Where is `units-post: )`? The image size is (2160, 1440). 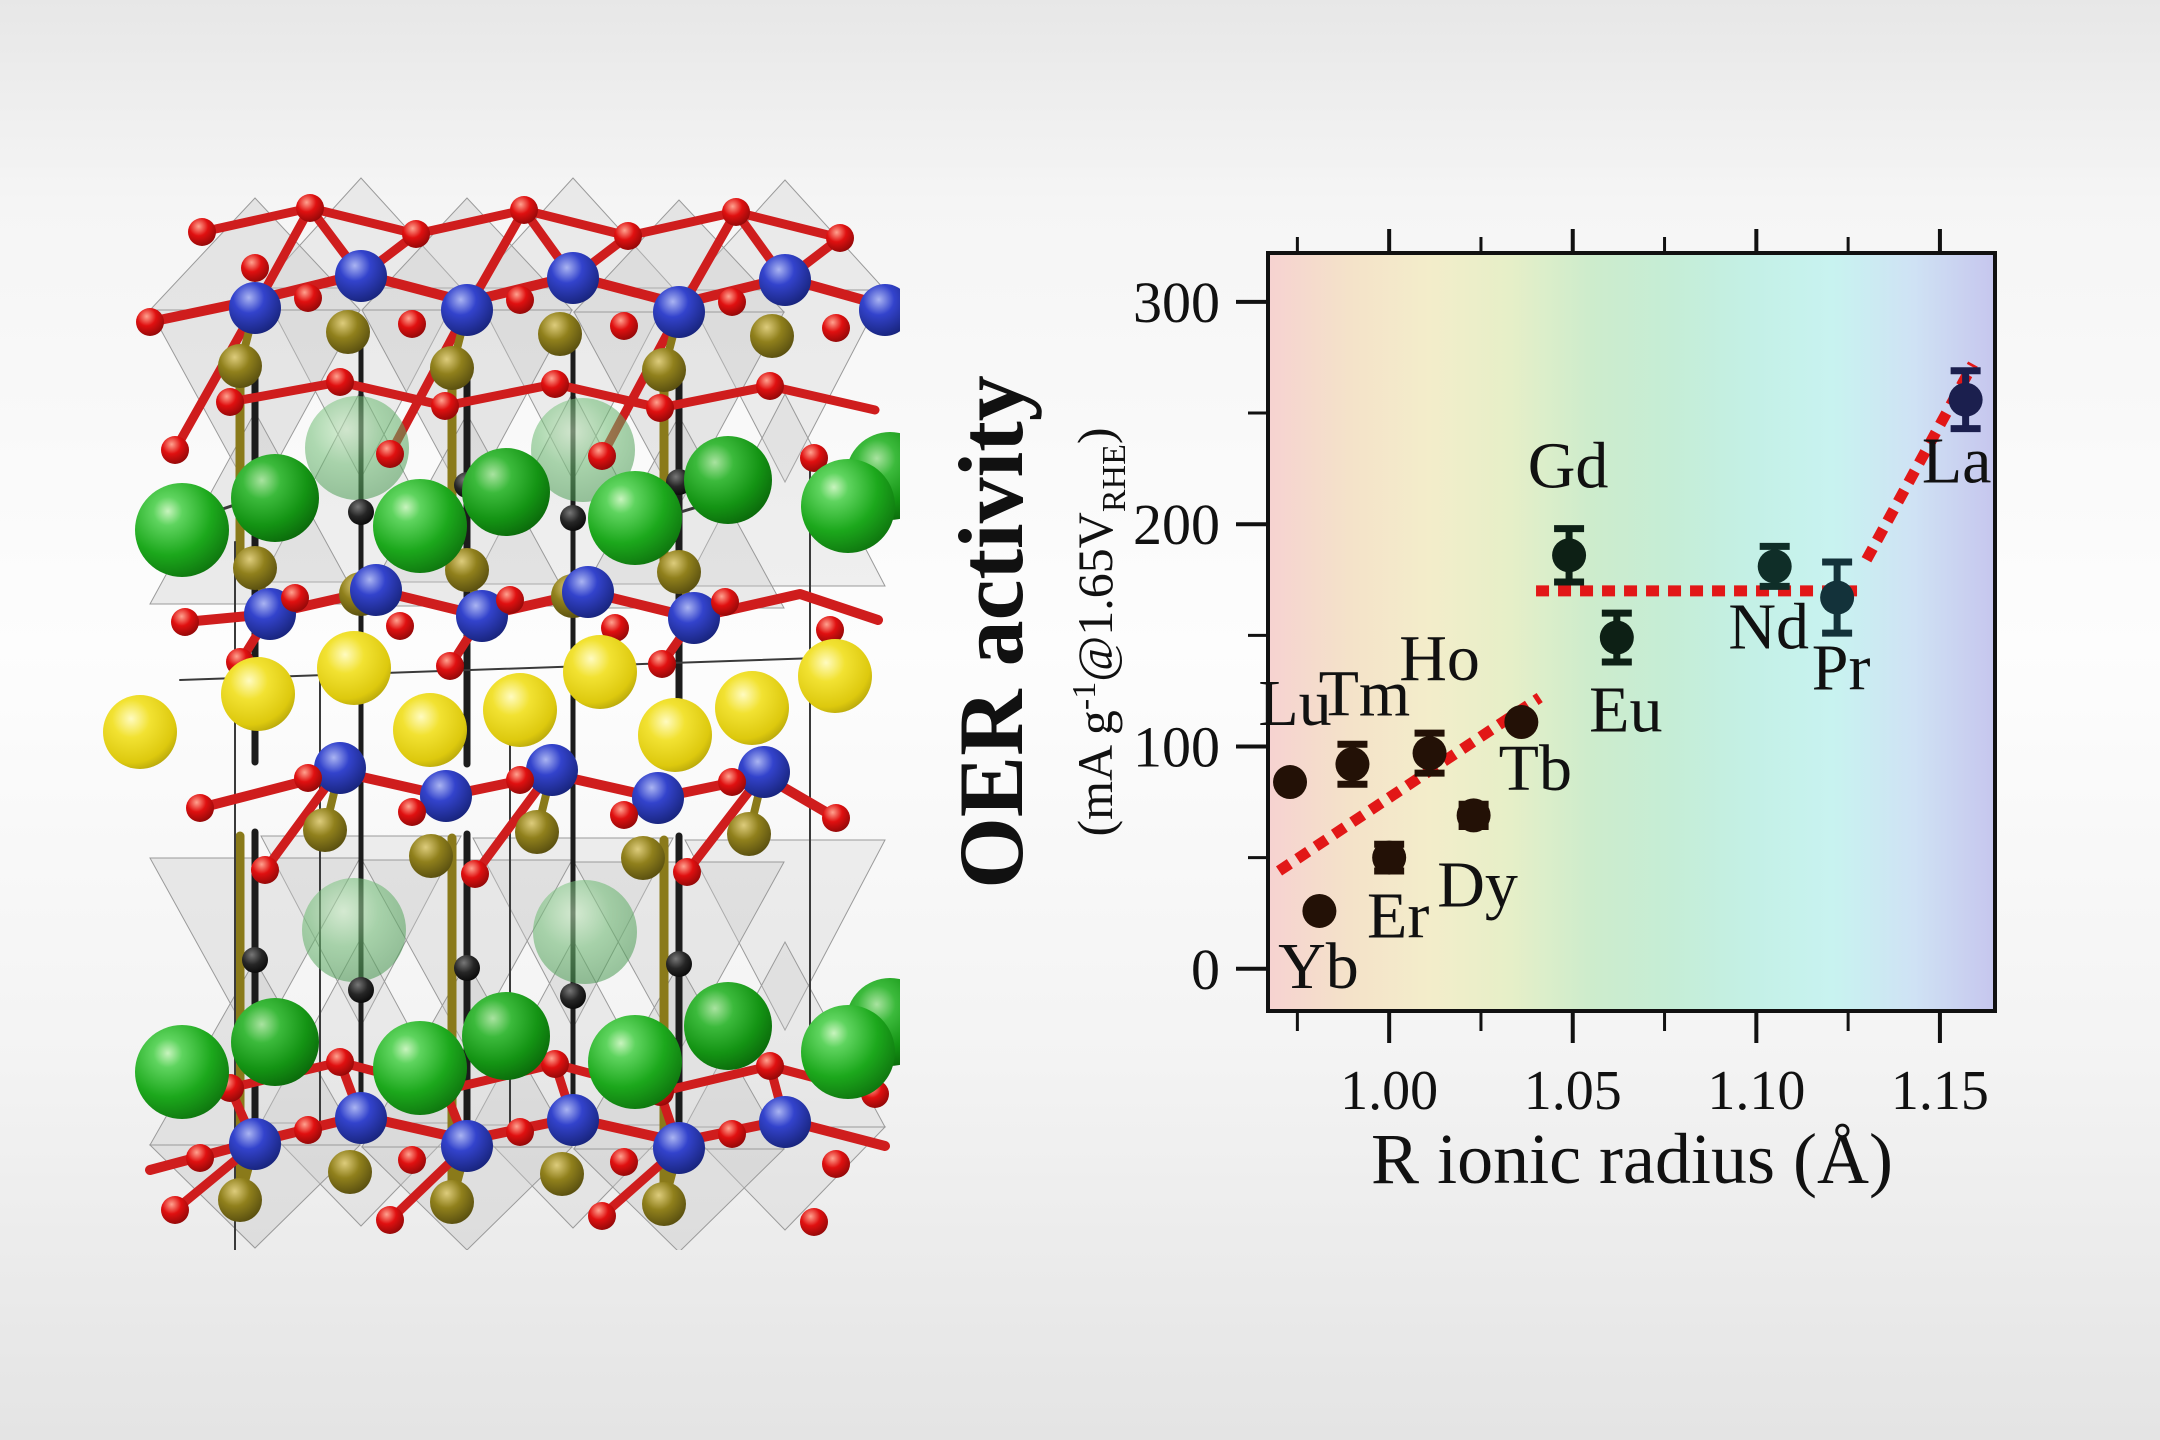
units-post: ) is located at coordinates (1095, 435).